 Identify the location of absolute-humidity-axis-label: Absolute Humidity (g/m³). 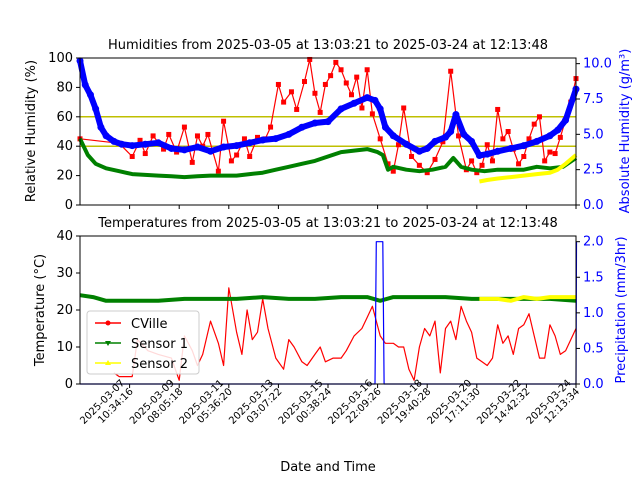
(625, 131).